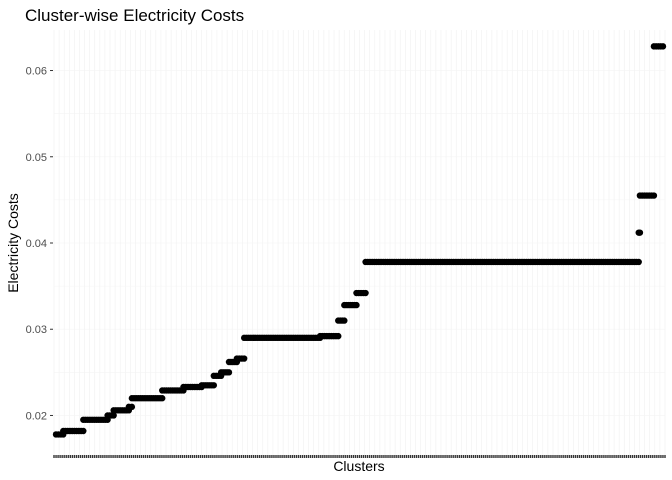 The height and width of the screenshot is (480, 672). Describe the element at coordinates (358, 466) in the screenshot. I see `x-axis-label: Clusters` at that location.